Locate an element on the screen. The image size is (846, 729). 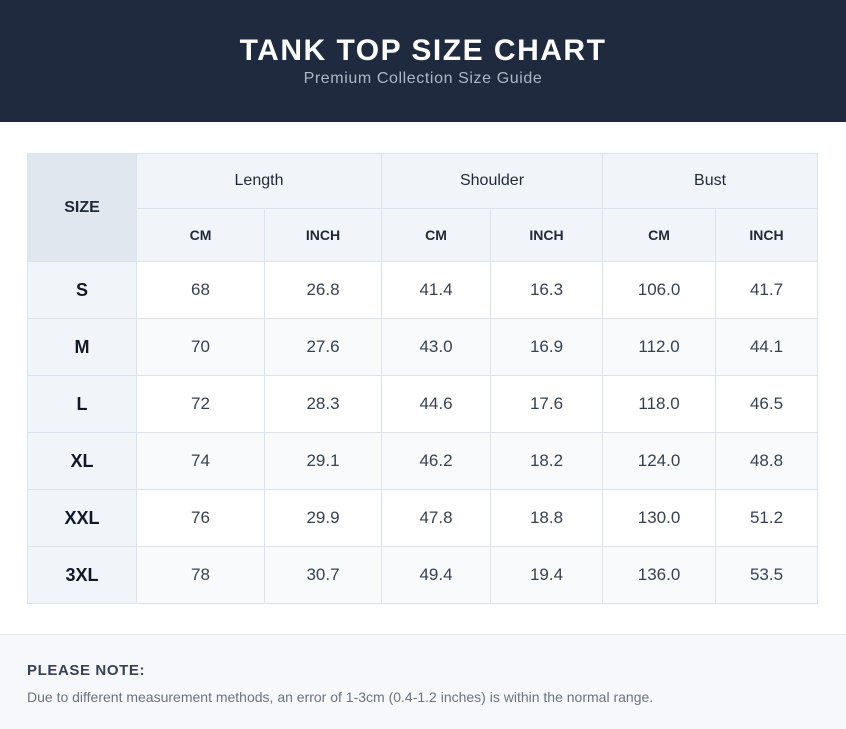
table-cell: 70 is located at coordinates (200, 347).